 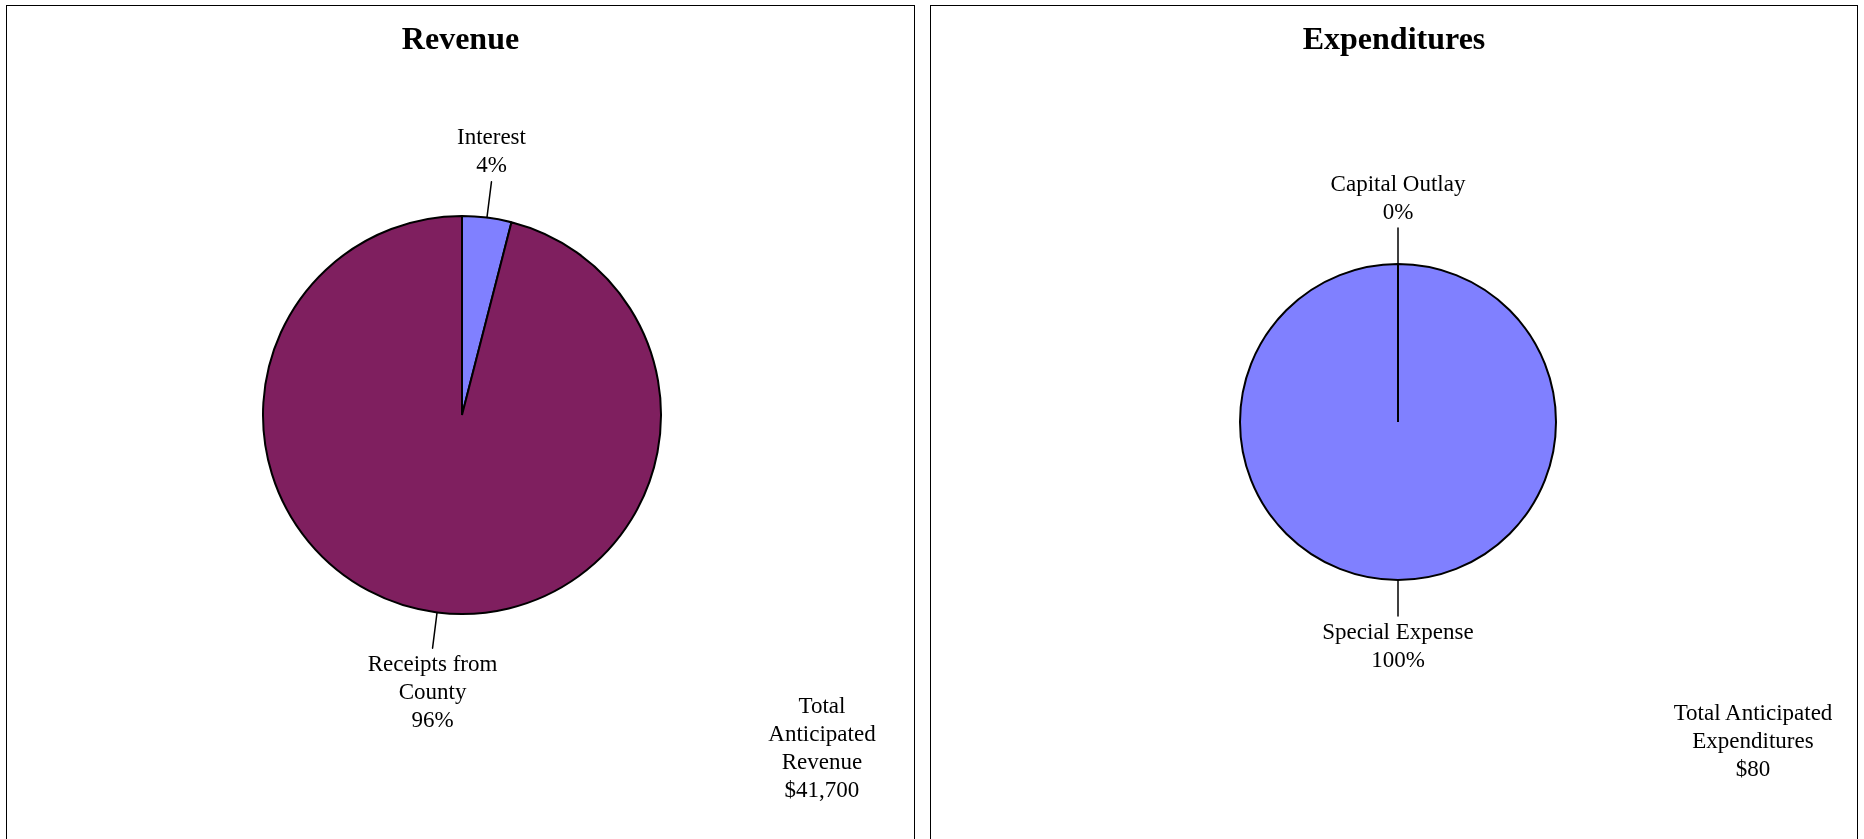 I want to click on text: Total Anticipated Revenue $41,700, so click(x=822, y=748).